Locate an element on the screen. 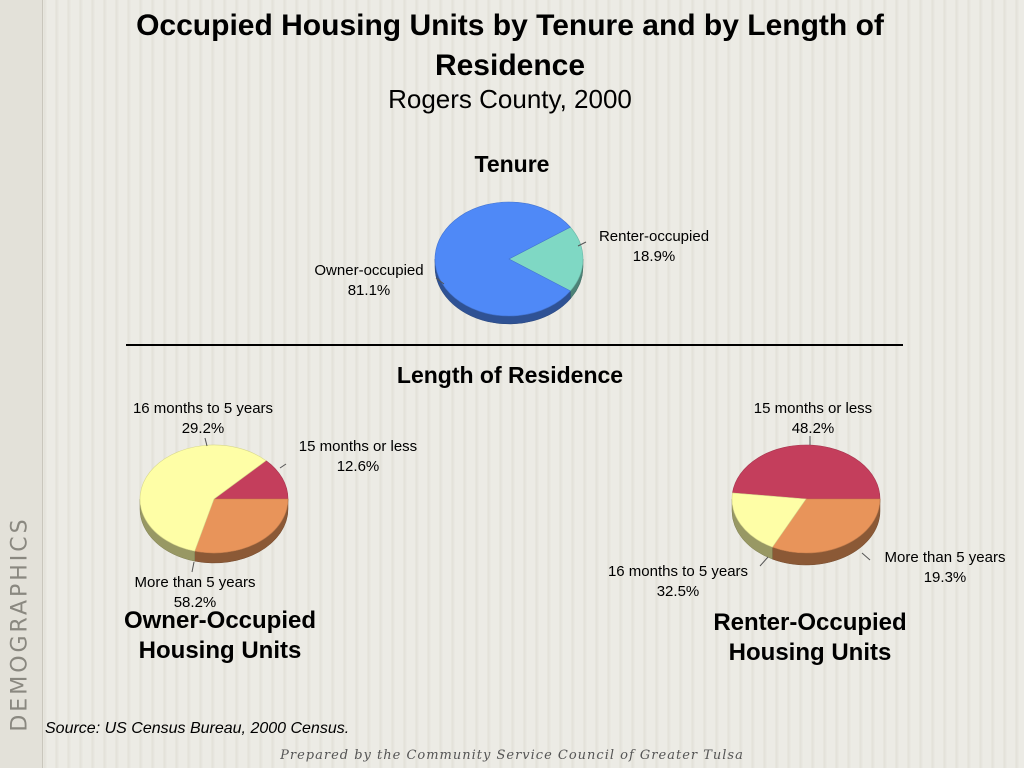 The height and width of the screenshot is (768, 1024). renter-label-15mo: 15 months or less 48.2% is located at coordinates (813, 419).